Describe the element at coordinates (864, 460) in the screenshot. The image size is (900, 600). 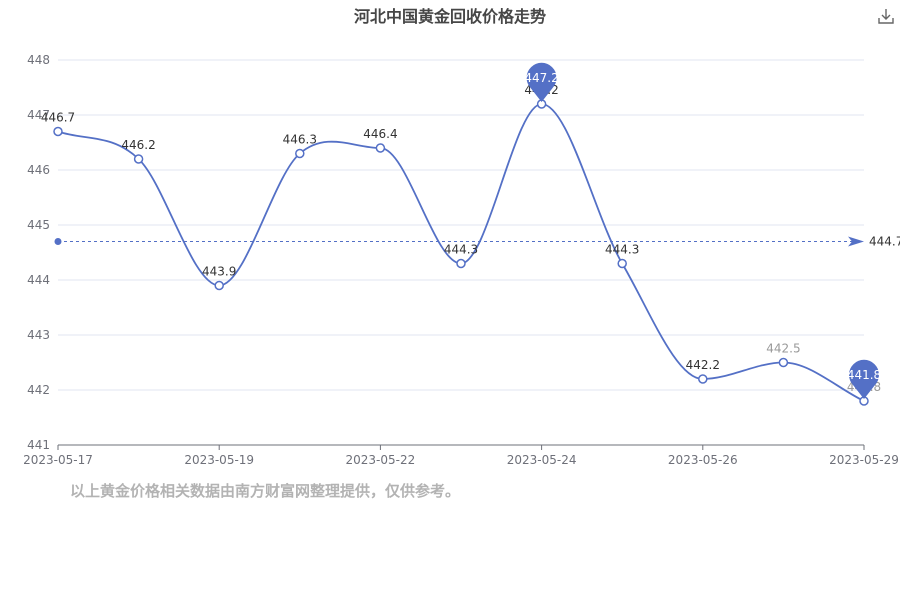
I see `x-tick-label: 2023-05-29` at that location.